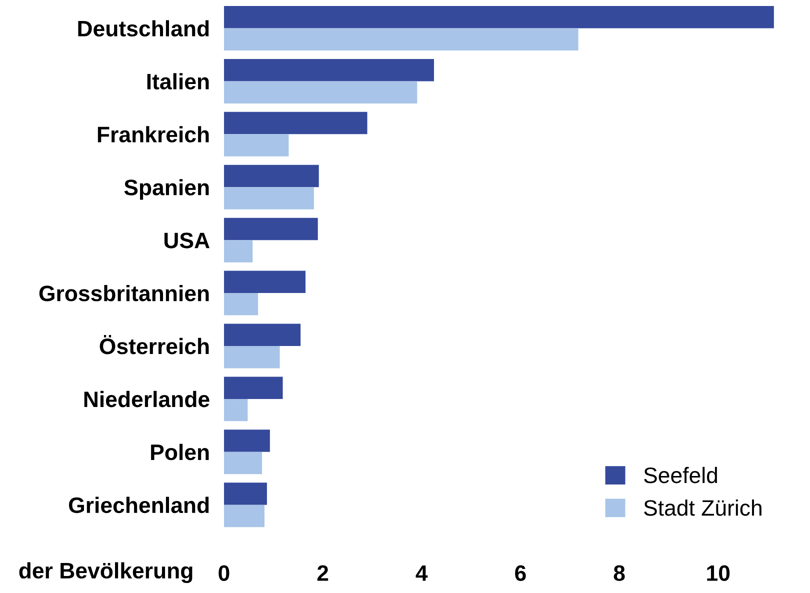  I want to click on x-tick-label: 6, so click(520, 573).